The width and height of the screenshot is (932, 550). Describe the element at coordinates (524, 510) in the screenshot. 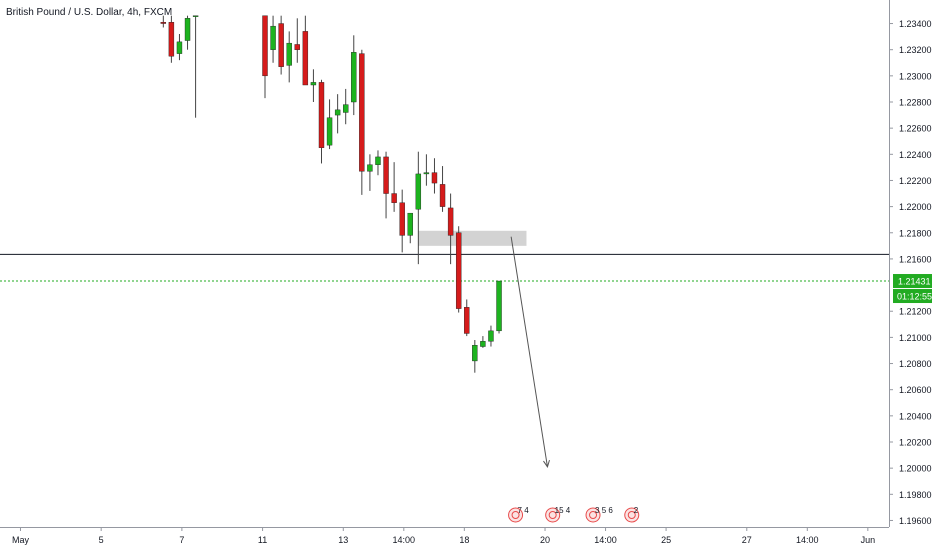

I see `event-label: 7 4` at that location.